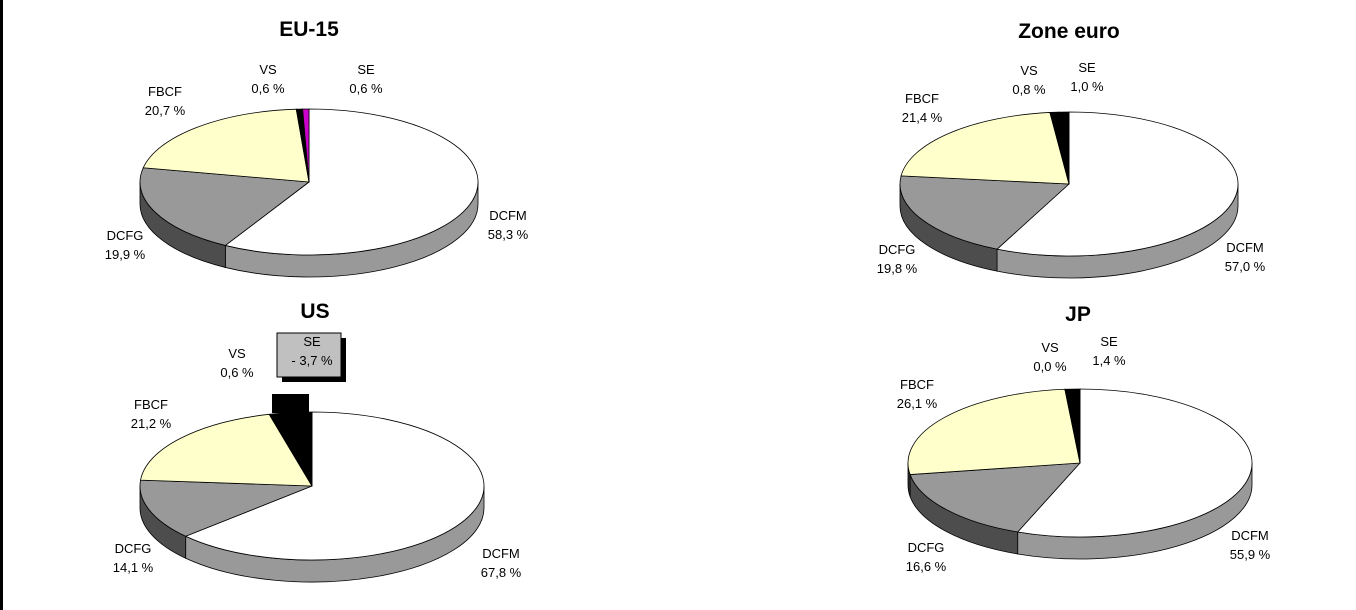 The width and height of the screenshot is (1356, 610). Describe the element at coordinates (508, 234) in the screenshot. I see `slice-label-value: 58,3 %` at that location.